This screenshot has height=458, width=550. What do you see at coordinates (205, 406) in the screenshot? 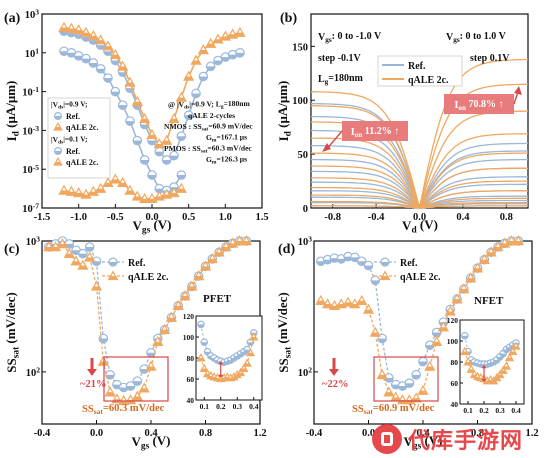
I see `inset-x-tick-label: 0.1` at bounding box center [205, 406].